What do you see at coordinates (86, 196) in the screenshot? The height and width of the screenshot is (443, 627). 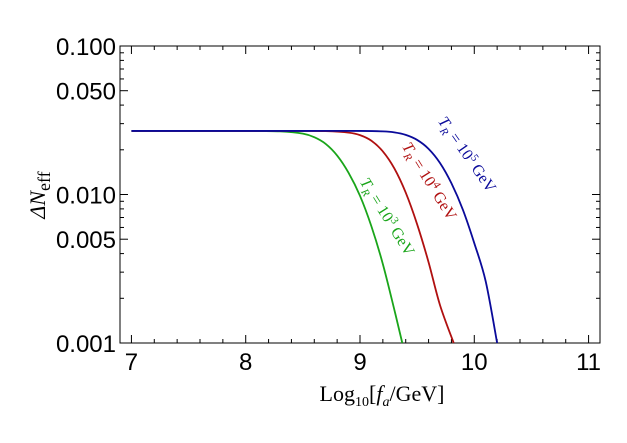 I see `y-tick-label: 0.010` at bounding box center [86, 196].